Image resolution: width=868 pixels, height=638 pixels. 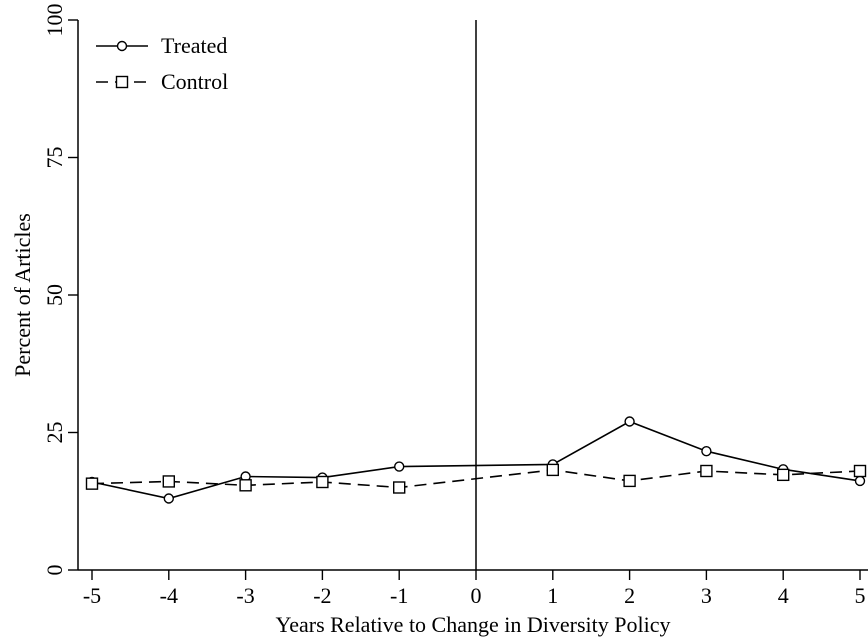 I want to click on legend-item-control: Control, so click(x=162, y=81).